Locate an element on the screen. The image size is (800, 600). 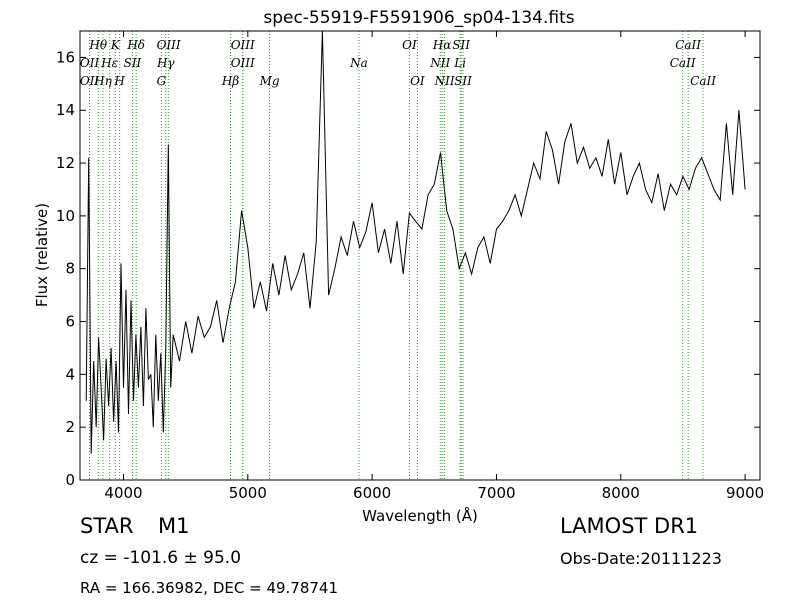
observation-date: Obs-Date:20111223 is located at coordinates (641, 558).